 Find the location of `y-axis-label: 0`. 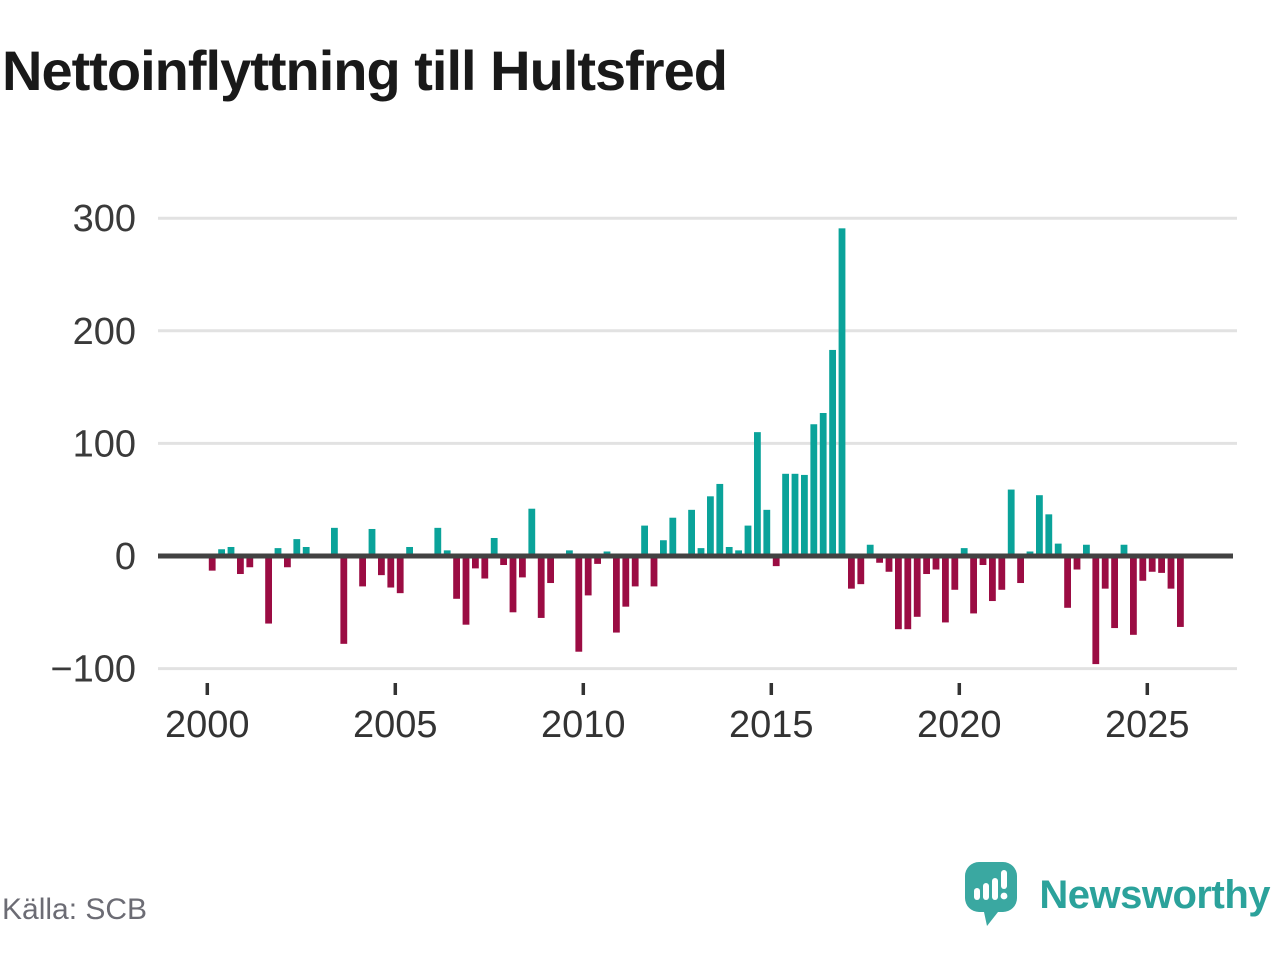

y-axis-label: 0 is located at coordinates (125, 557).